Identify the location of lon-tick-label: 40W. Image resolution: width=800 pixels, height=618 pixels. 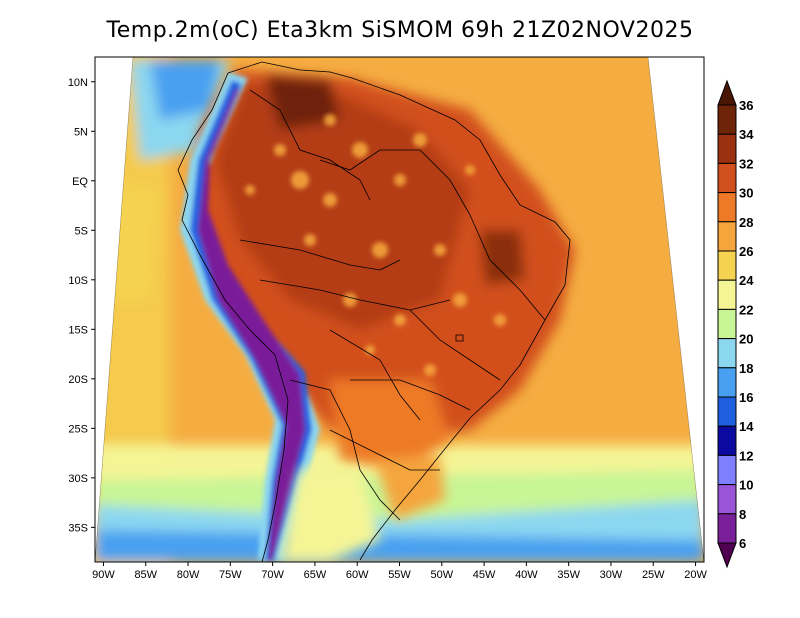
(526, 575).